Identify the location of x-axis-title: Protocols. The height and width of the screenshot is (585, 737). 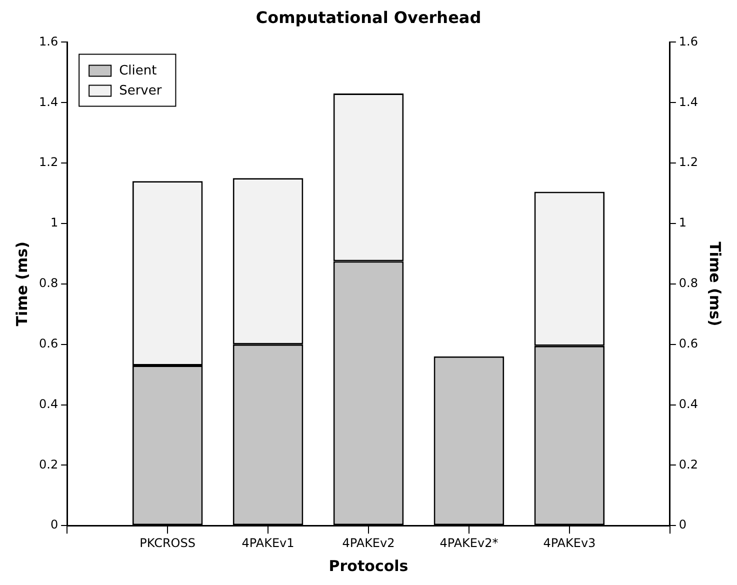
(368, 565).